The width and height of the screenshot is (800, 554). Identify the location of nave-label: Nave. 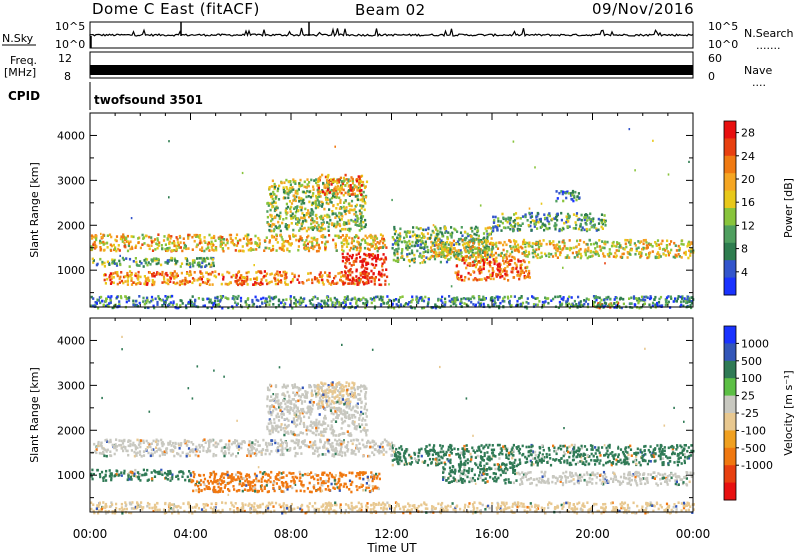
(758, 70).